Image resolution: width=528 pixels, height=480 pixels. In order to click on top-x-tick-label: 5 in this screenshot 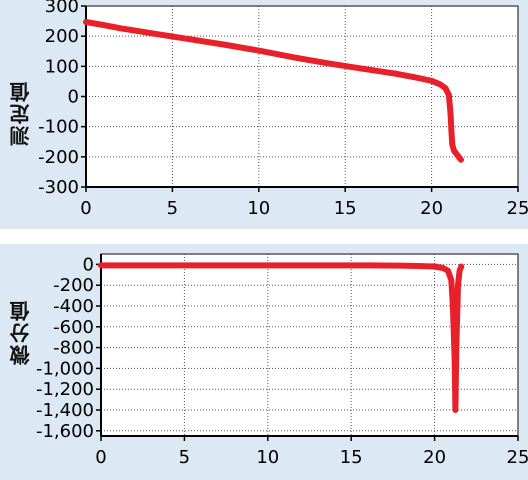, I will do `click(172, 208)`.